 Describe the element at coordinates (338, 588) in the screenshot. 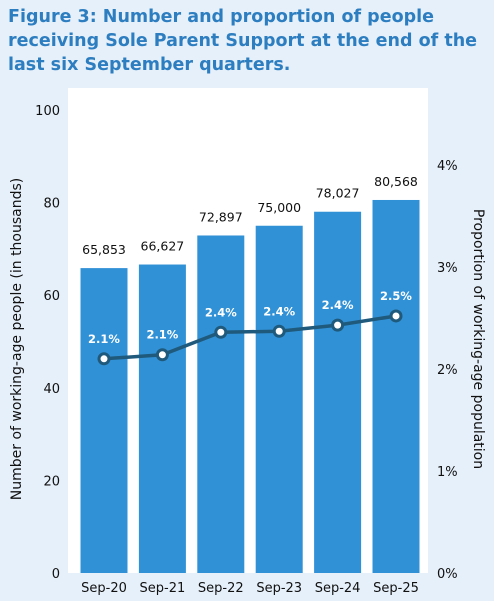

I see `x-tick-label: Sep-24` at that location.